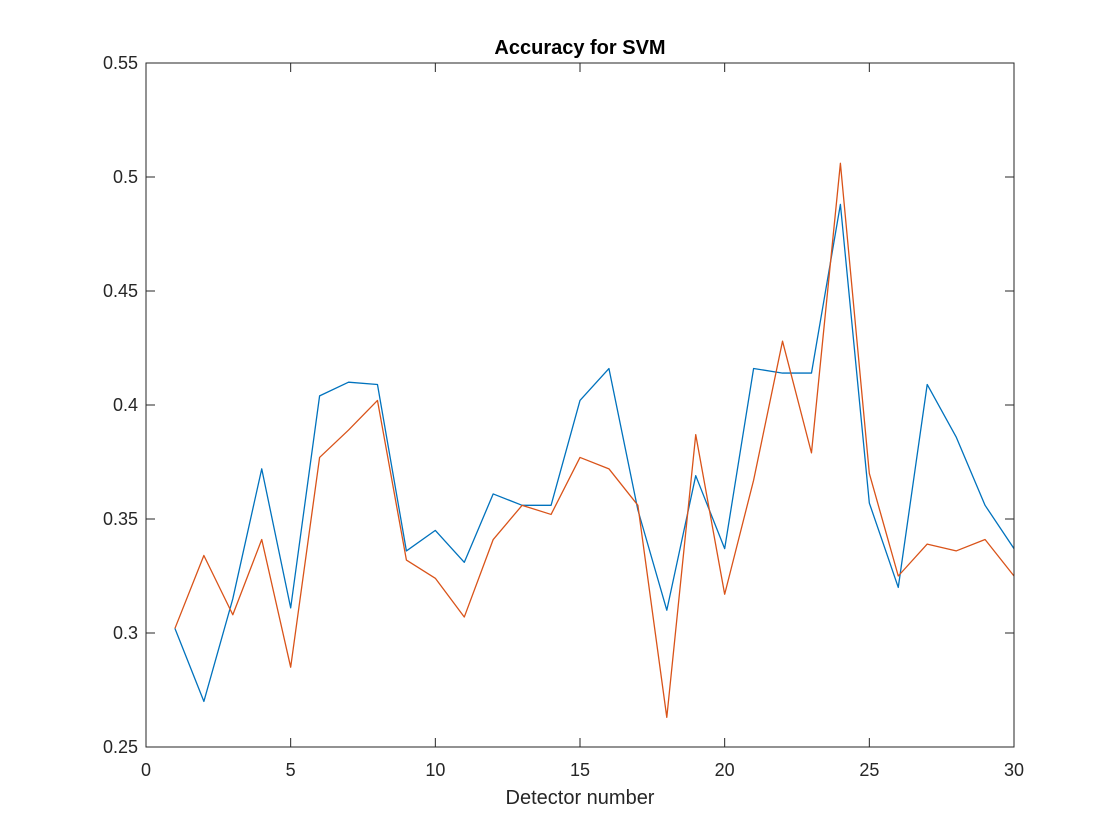 The height and width of the screenshot is (840, 1120). Describe the element at coordinates (125, 177) in the screenshot. I see `y-tick-label: 0.5` at that location.